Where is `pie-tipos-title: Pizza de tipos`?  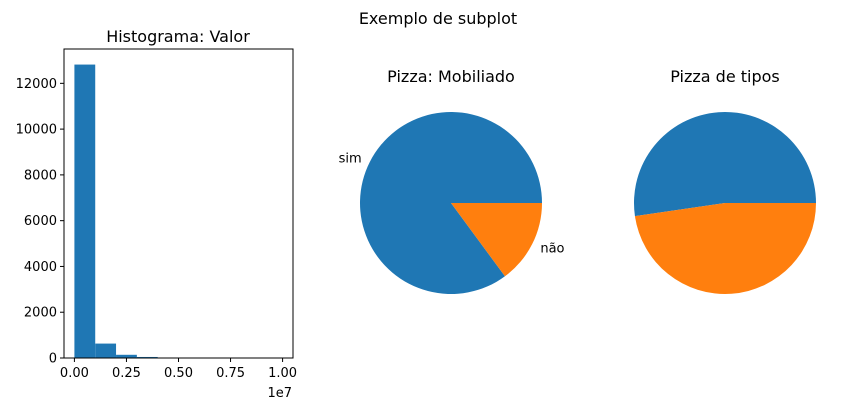 pie-tipos-title: Pizza de tipos is located at coordinates (725, 76).